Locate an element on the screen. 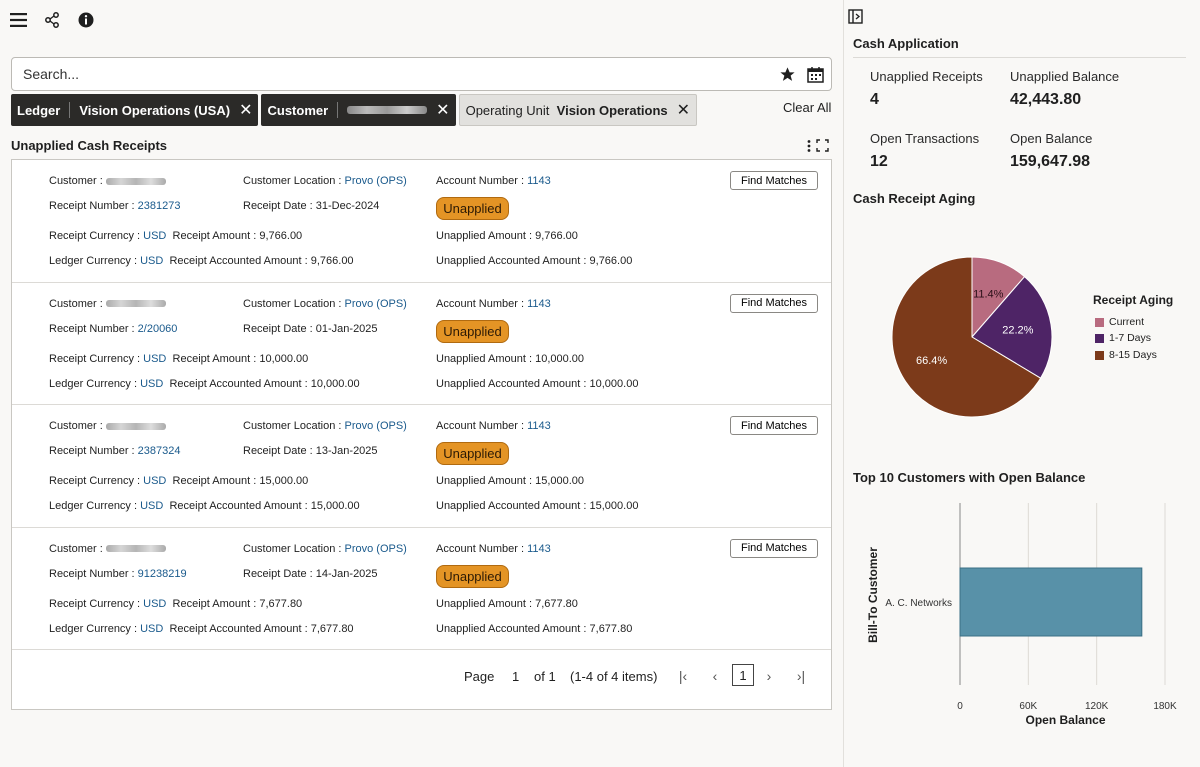  legend-item-1-7-days: 1-7 Days is located at coordinates (1123, 338).